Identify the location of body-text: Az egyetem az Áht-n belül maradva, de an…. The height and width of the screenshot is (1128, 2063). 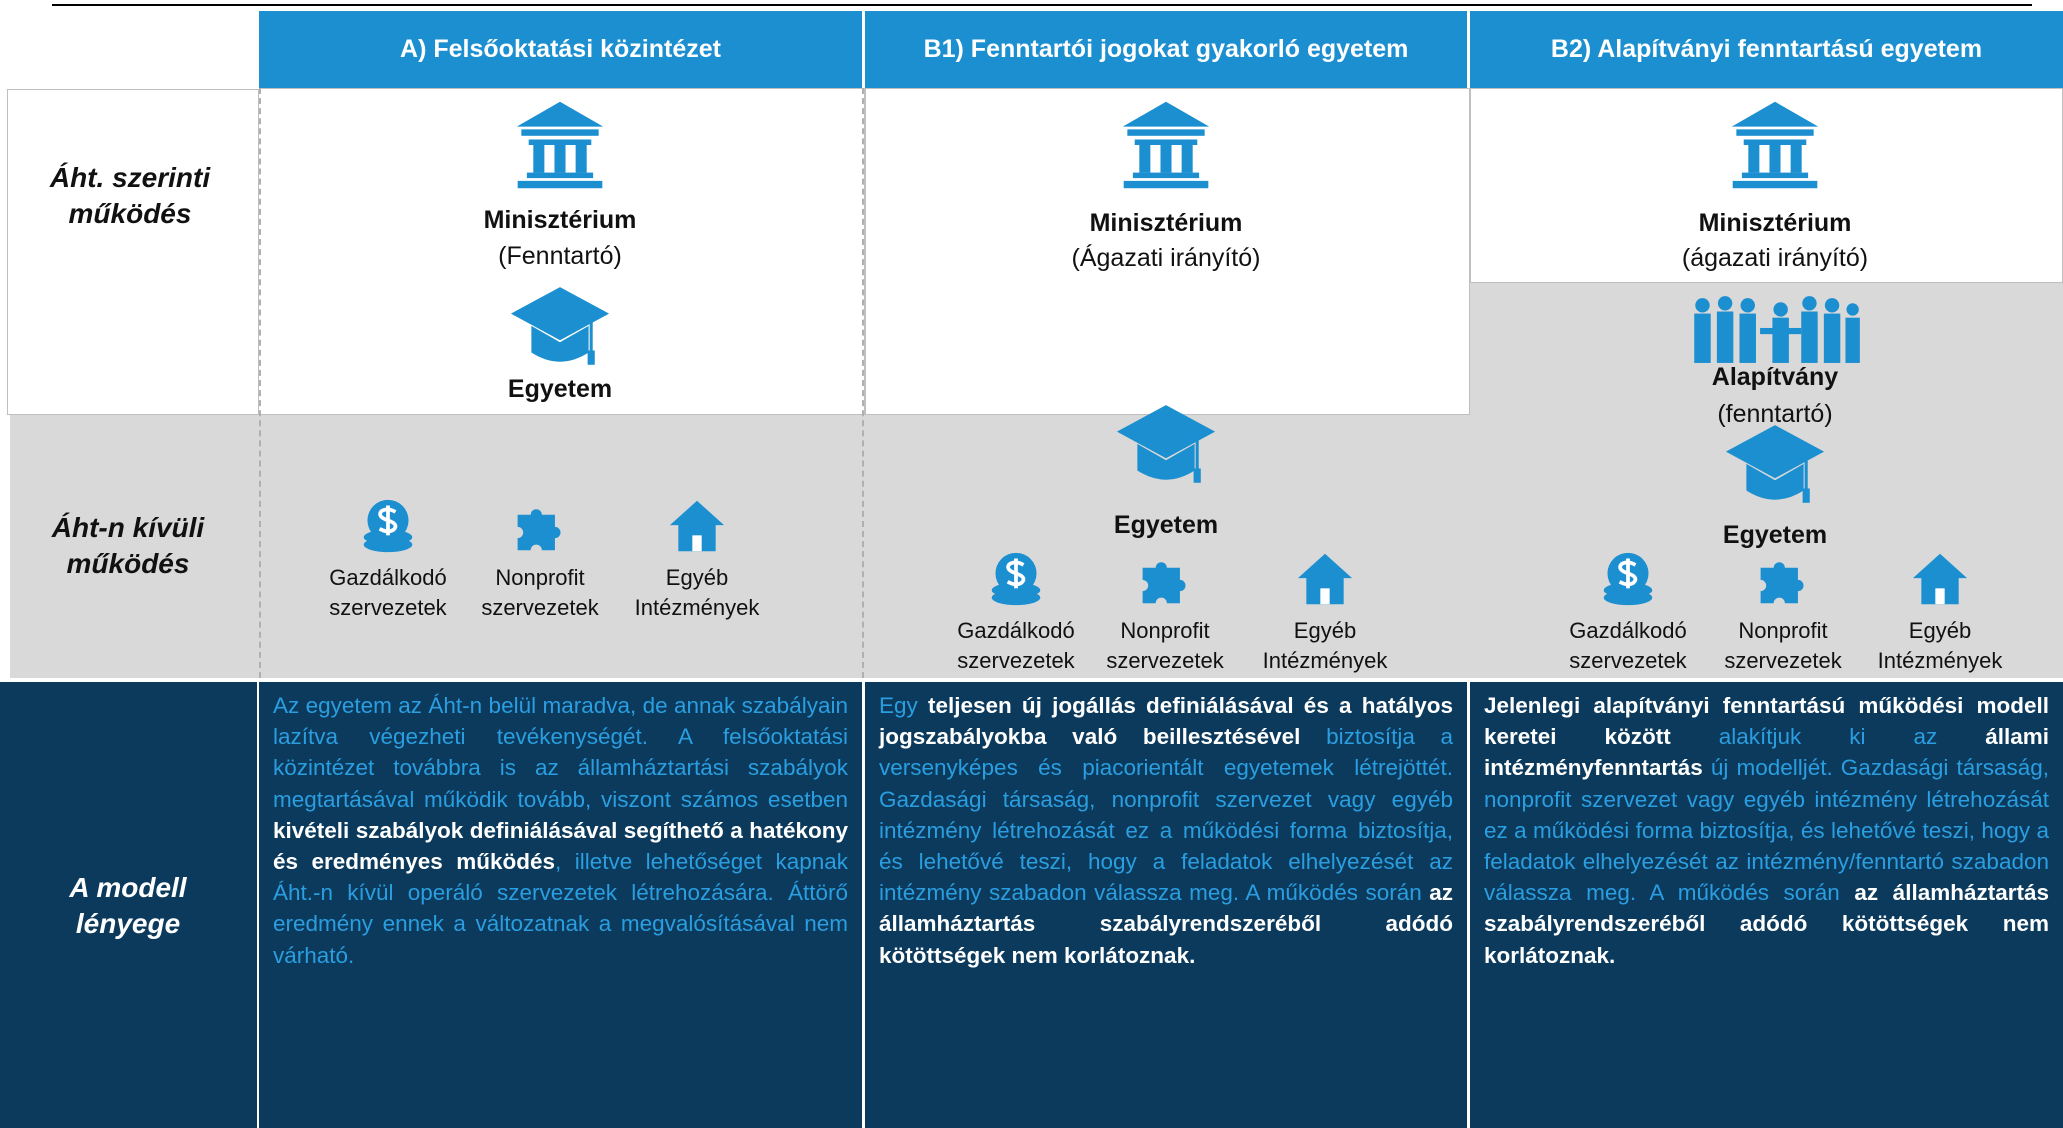
(560, 752).